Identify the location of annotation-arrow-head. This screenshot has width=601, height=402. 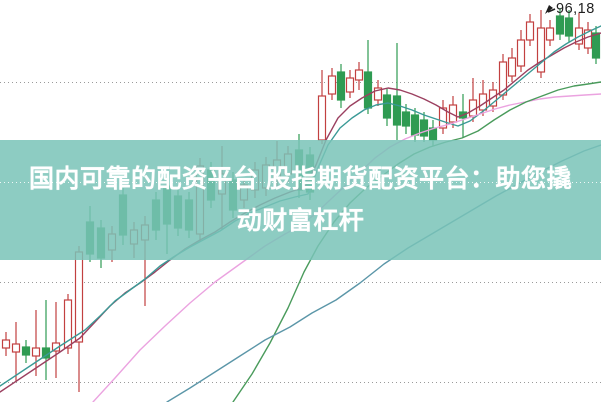
(549, 9).